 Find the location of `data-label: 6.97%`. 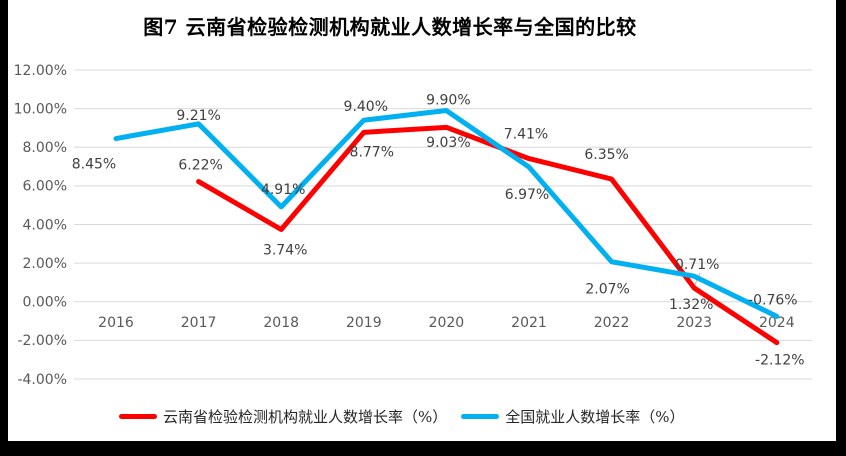

data-label: 6.97% is located at coordinates (527, 195).